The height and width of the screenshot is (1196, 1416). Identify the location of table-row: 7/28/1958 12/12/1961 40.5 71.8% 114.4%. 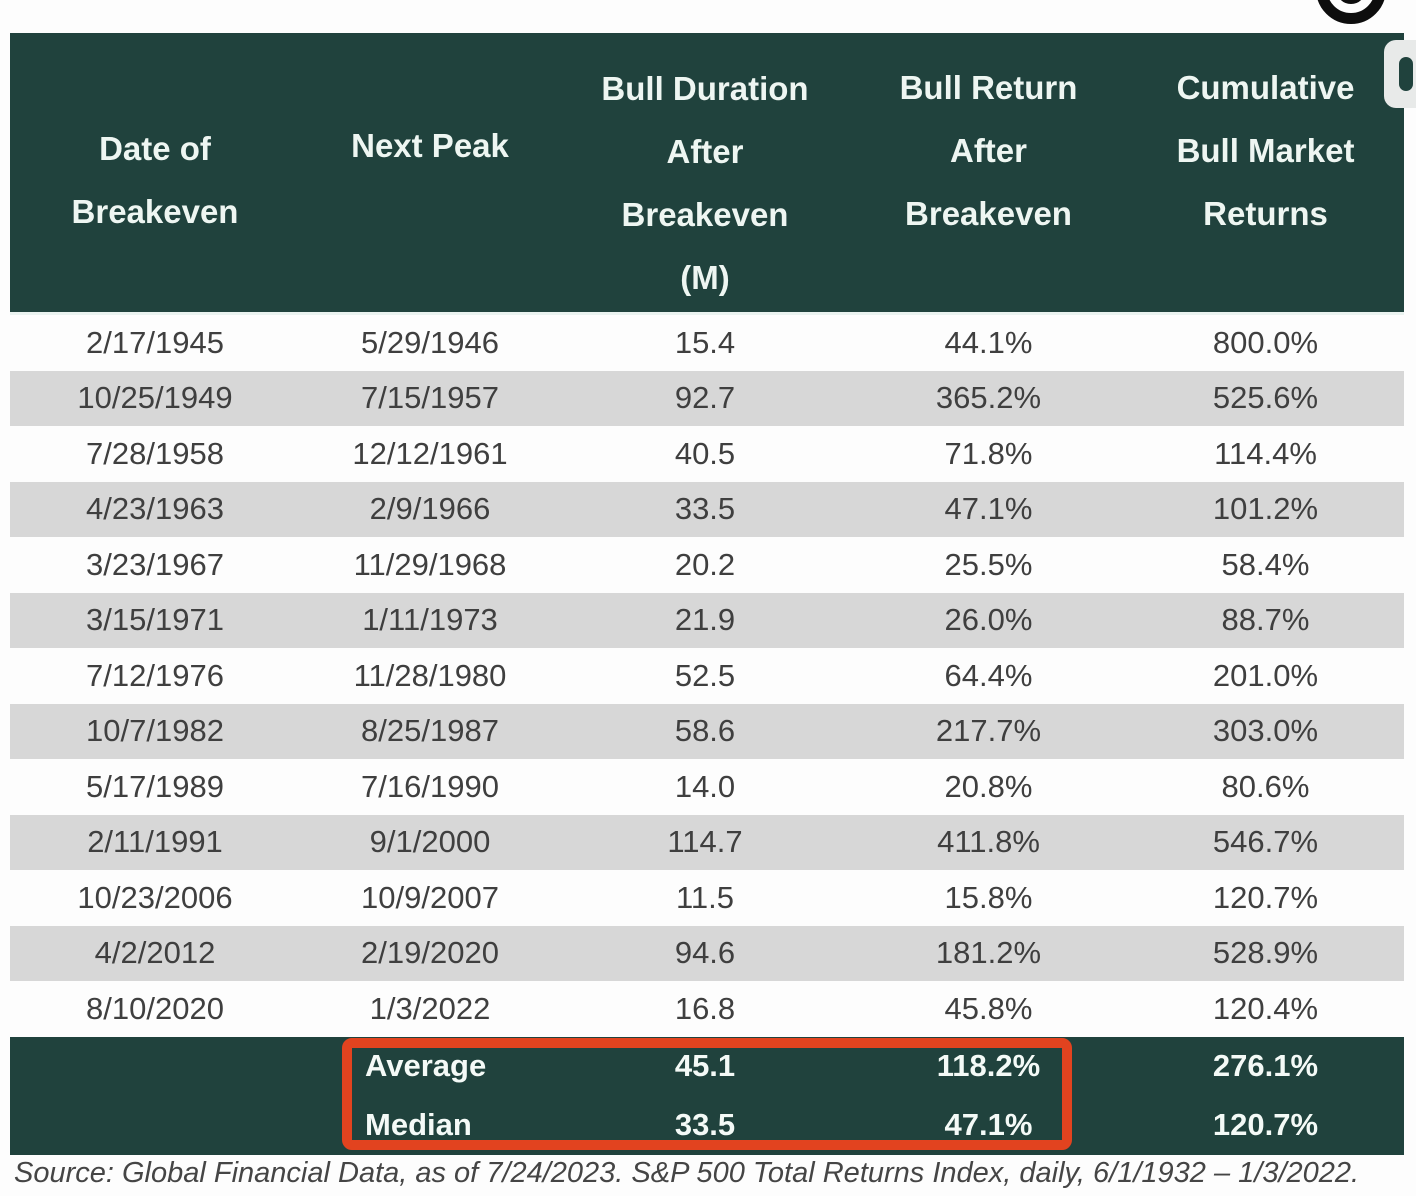
(707, 454).